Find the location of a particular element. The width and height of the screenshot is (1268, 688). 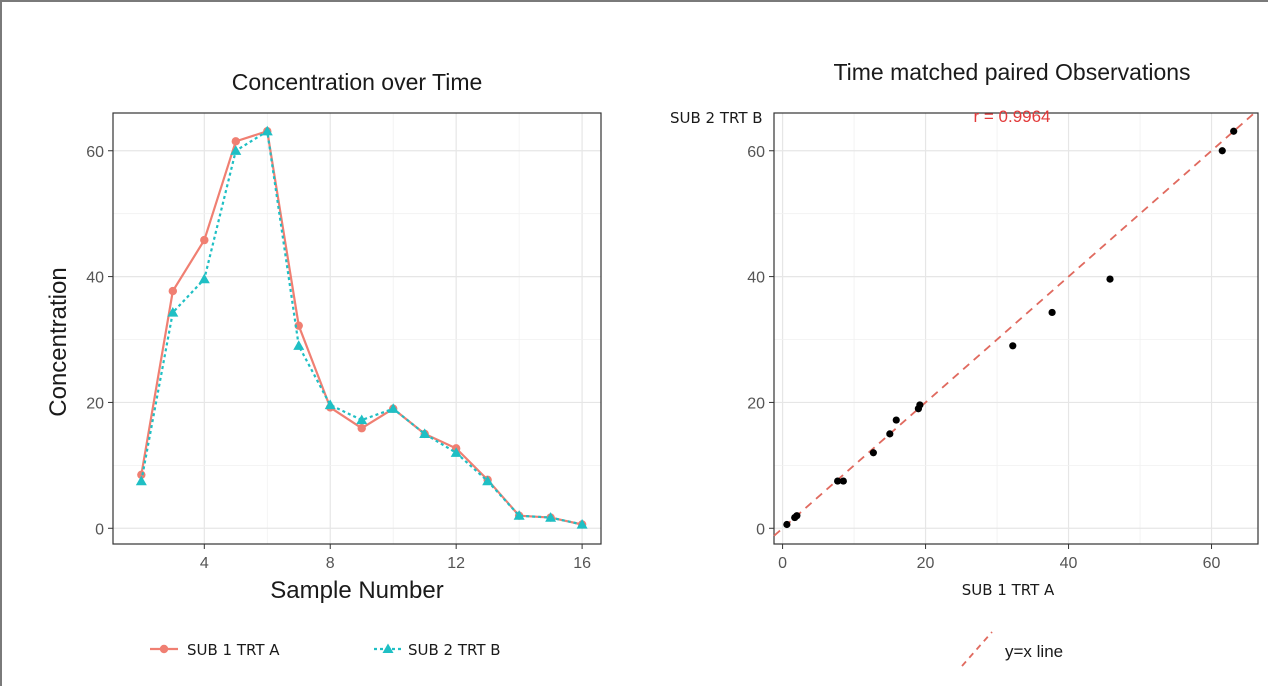

correlation-annotation: r = 0.9964 is located at coordinates (1011, 116).